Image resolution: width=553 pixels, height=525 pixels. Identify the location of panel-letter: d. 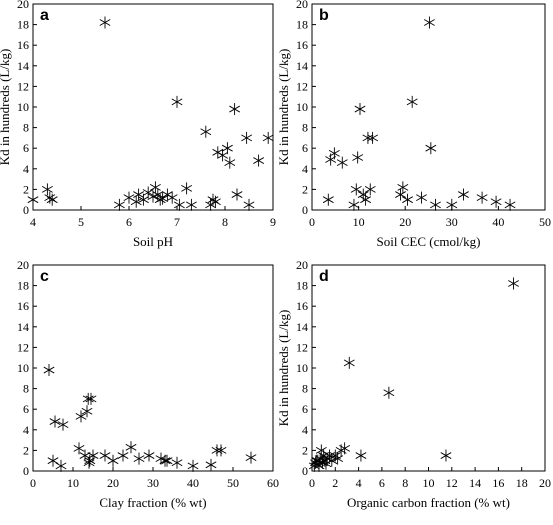
(324, 276).